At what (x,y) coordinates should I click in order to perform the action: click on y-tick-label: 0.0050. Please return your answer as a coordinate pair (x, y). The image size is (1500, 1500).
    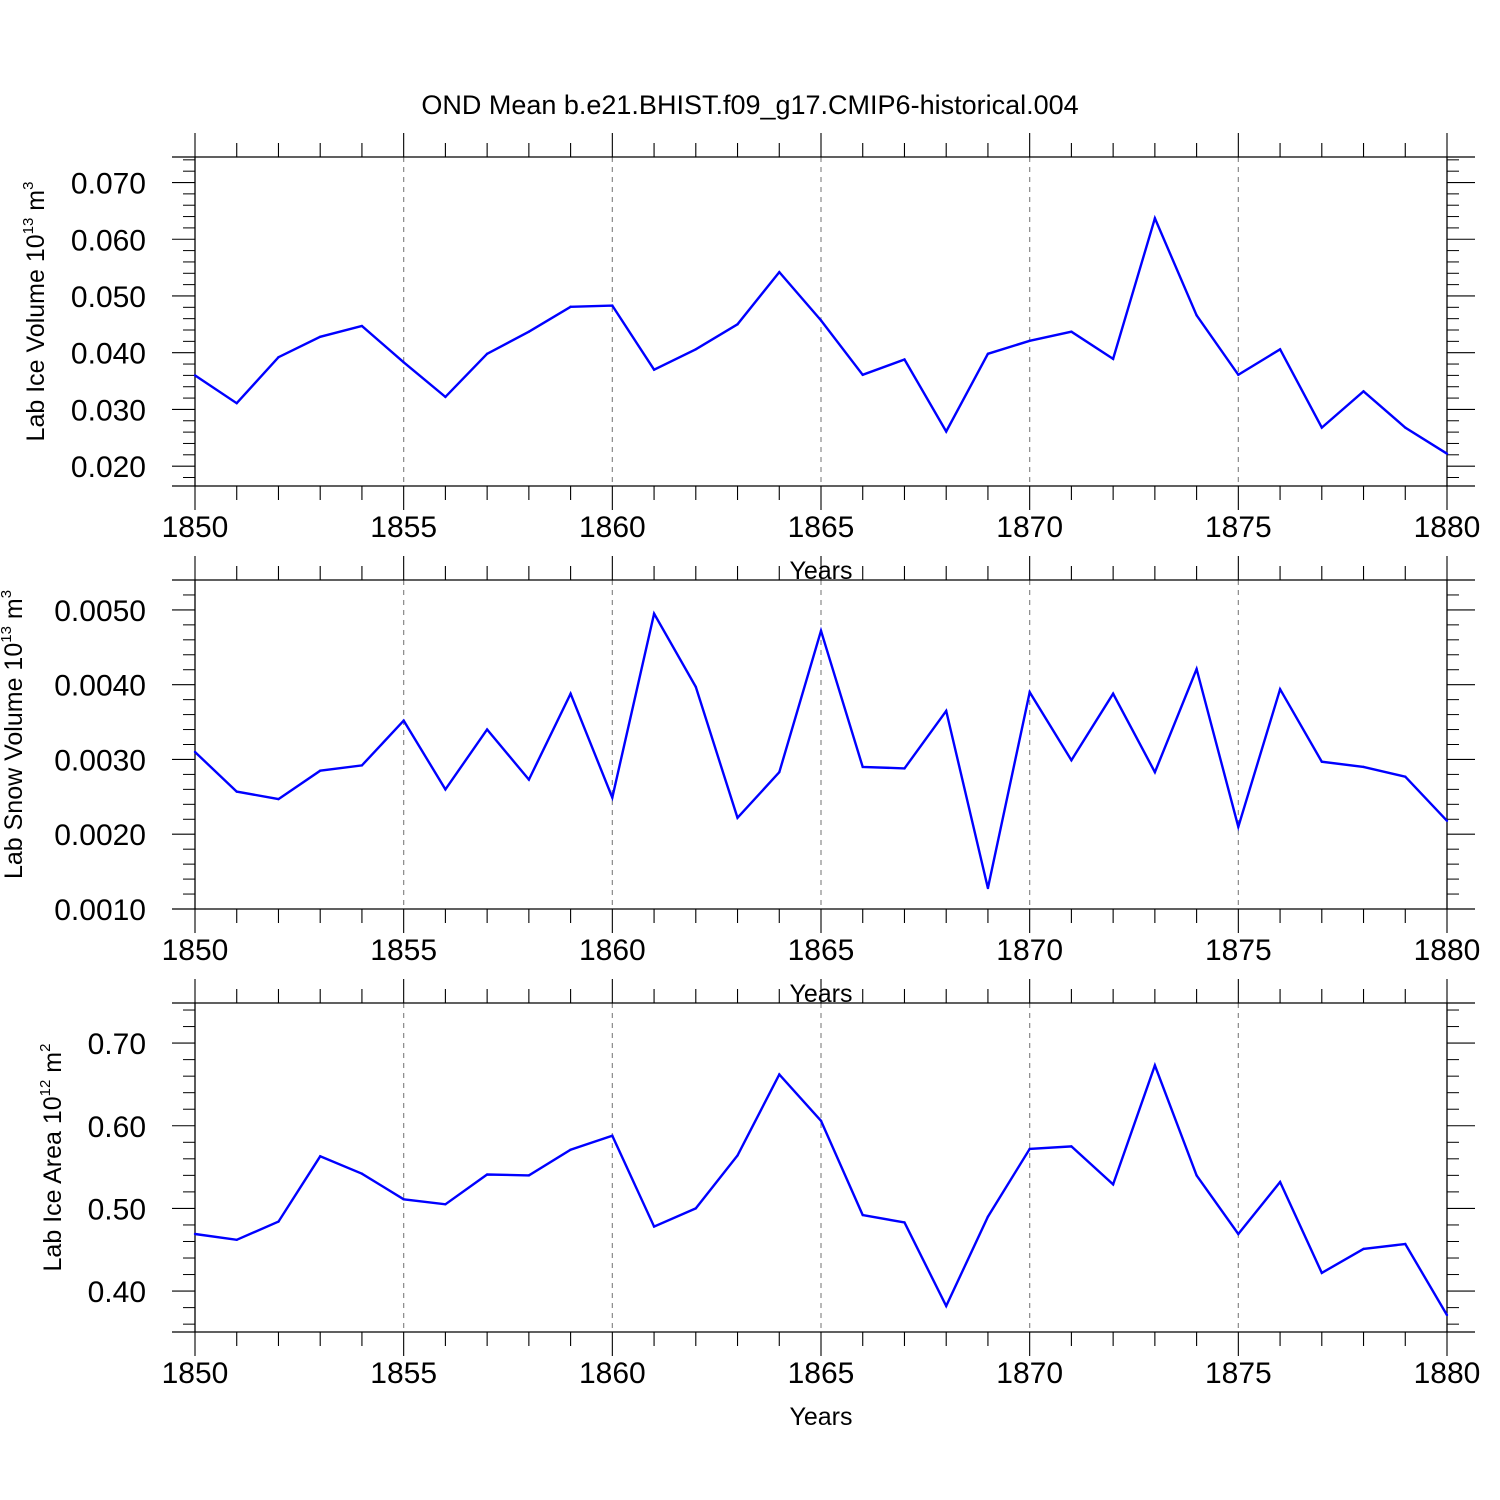
    Looking at the image, I should click on (100, 611).